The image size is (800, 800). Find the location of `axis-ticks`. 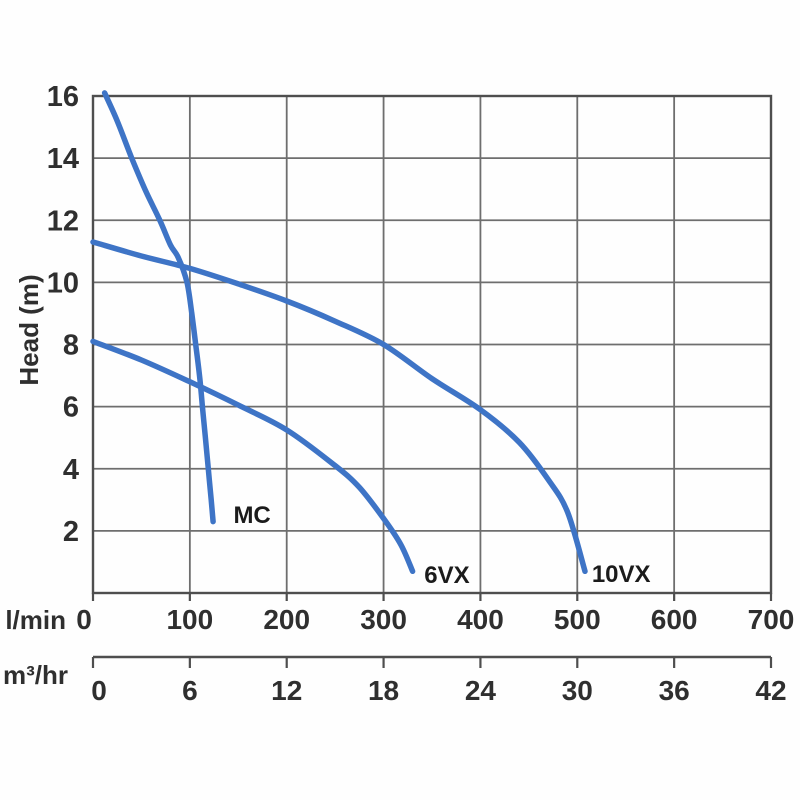

axis-ticks is located at coordinates (432, 597).